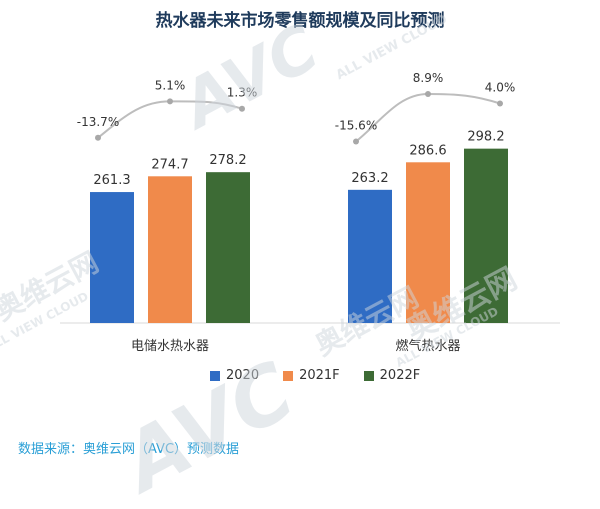 The width and height of the screenshot is (600, 509). I want to click on data-source-note: 数据来源：奥维云网（AVC）预测数据, so click(129, 449).